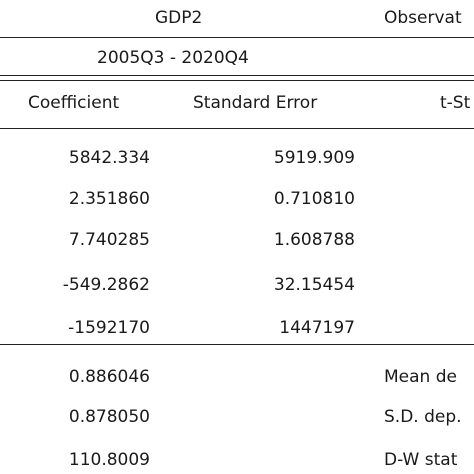 Image resolution: width=474 pixels, height=474 pixels. What do you see at coordinates (314, 285) in the screenshot?
I see `standard-error: 32.15454` at bounding box center [314, 285].